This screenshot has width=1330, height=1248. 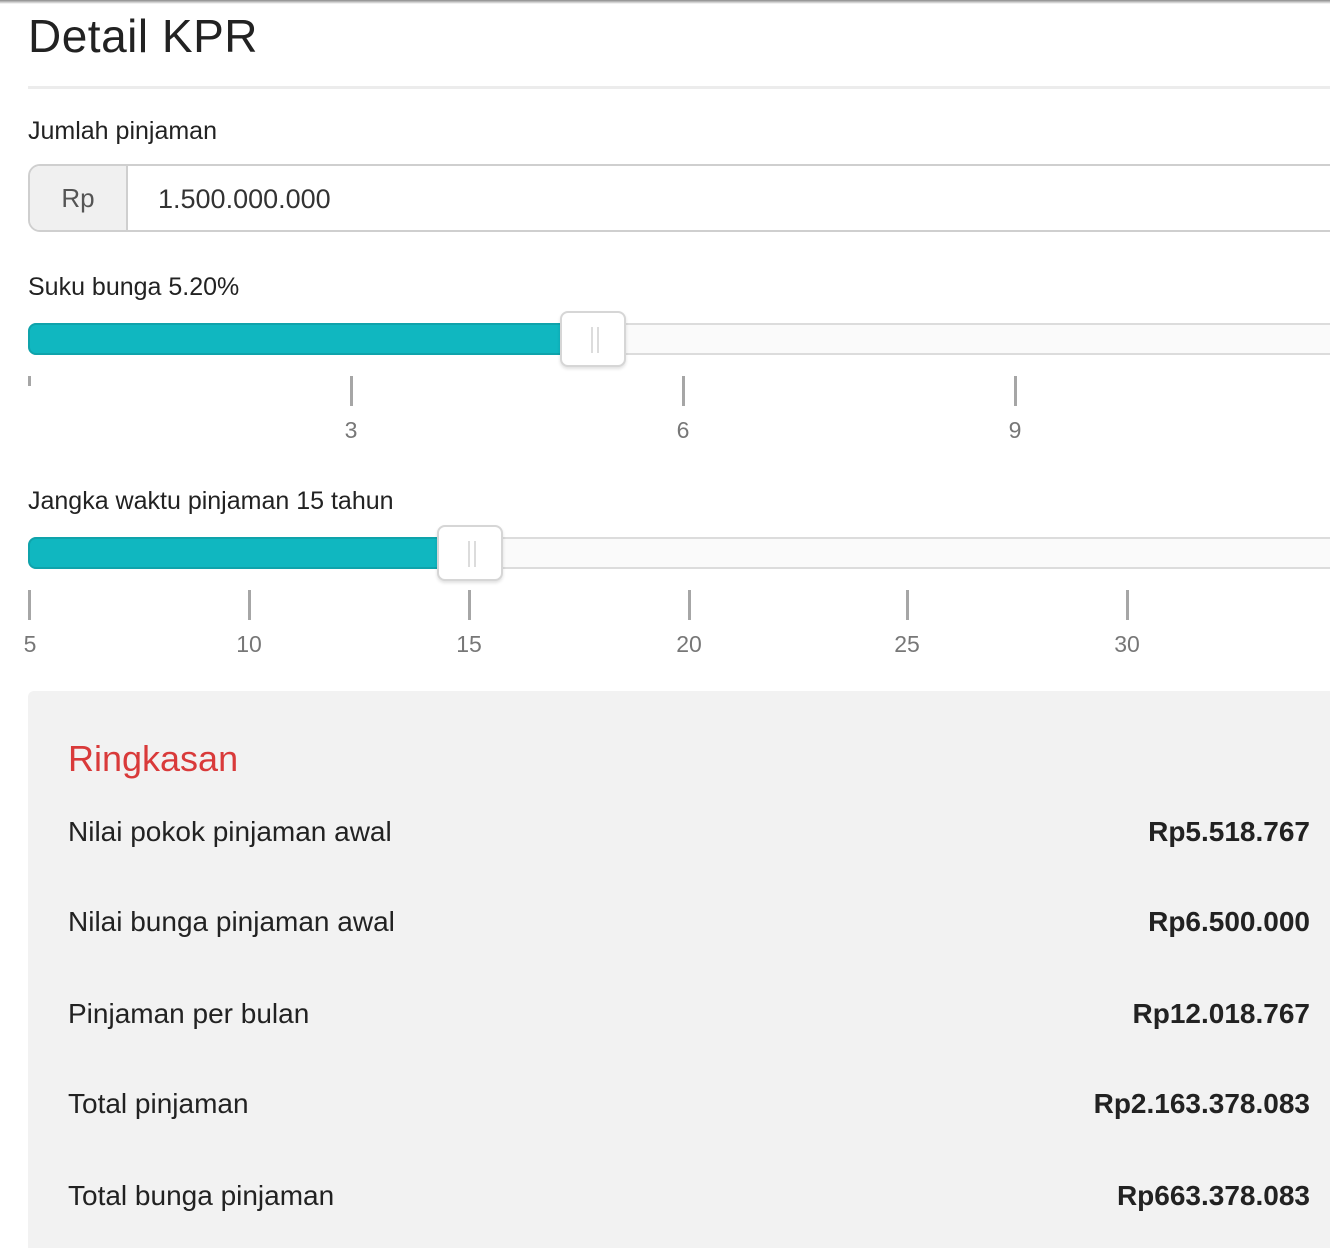 What do you see at coordinates (122, 131) in the screenshot?
I see `loan-amount-label: Jumlah pinjaman` at bounding box center [122, 131].